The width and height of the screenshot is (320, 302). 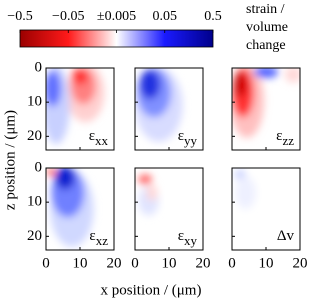 I want to click on panel-label-subscript: zz, so click(x=288, y=140).